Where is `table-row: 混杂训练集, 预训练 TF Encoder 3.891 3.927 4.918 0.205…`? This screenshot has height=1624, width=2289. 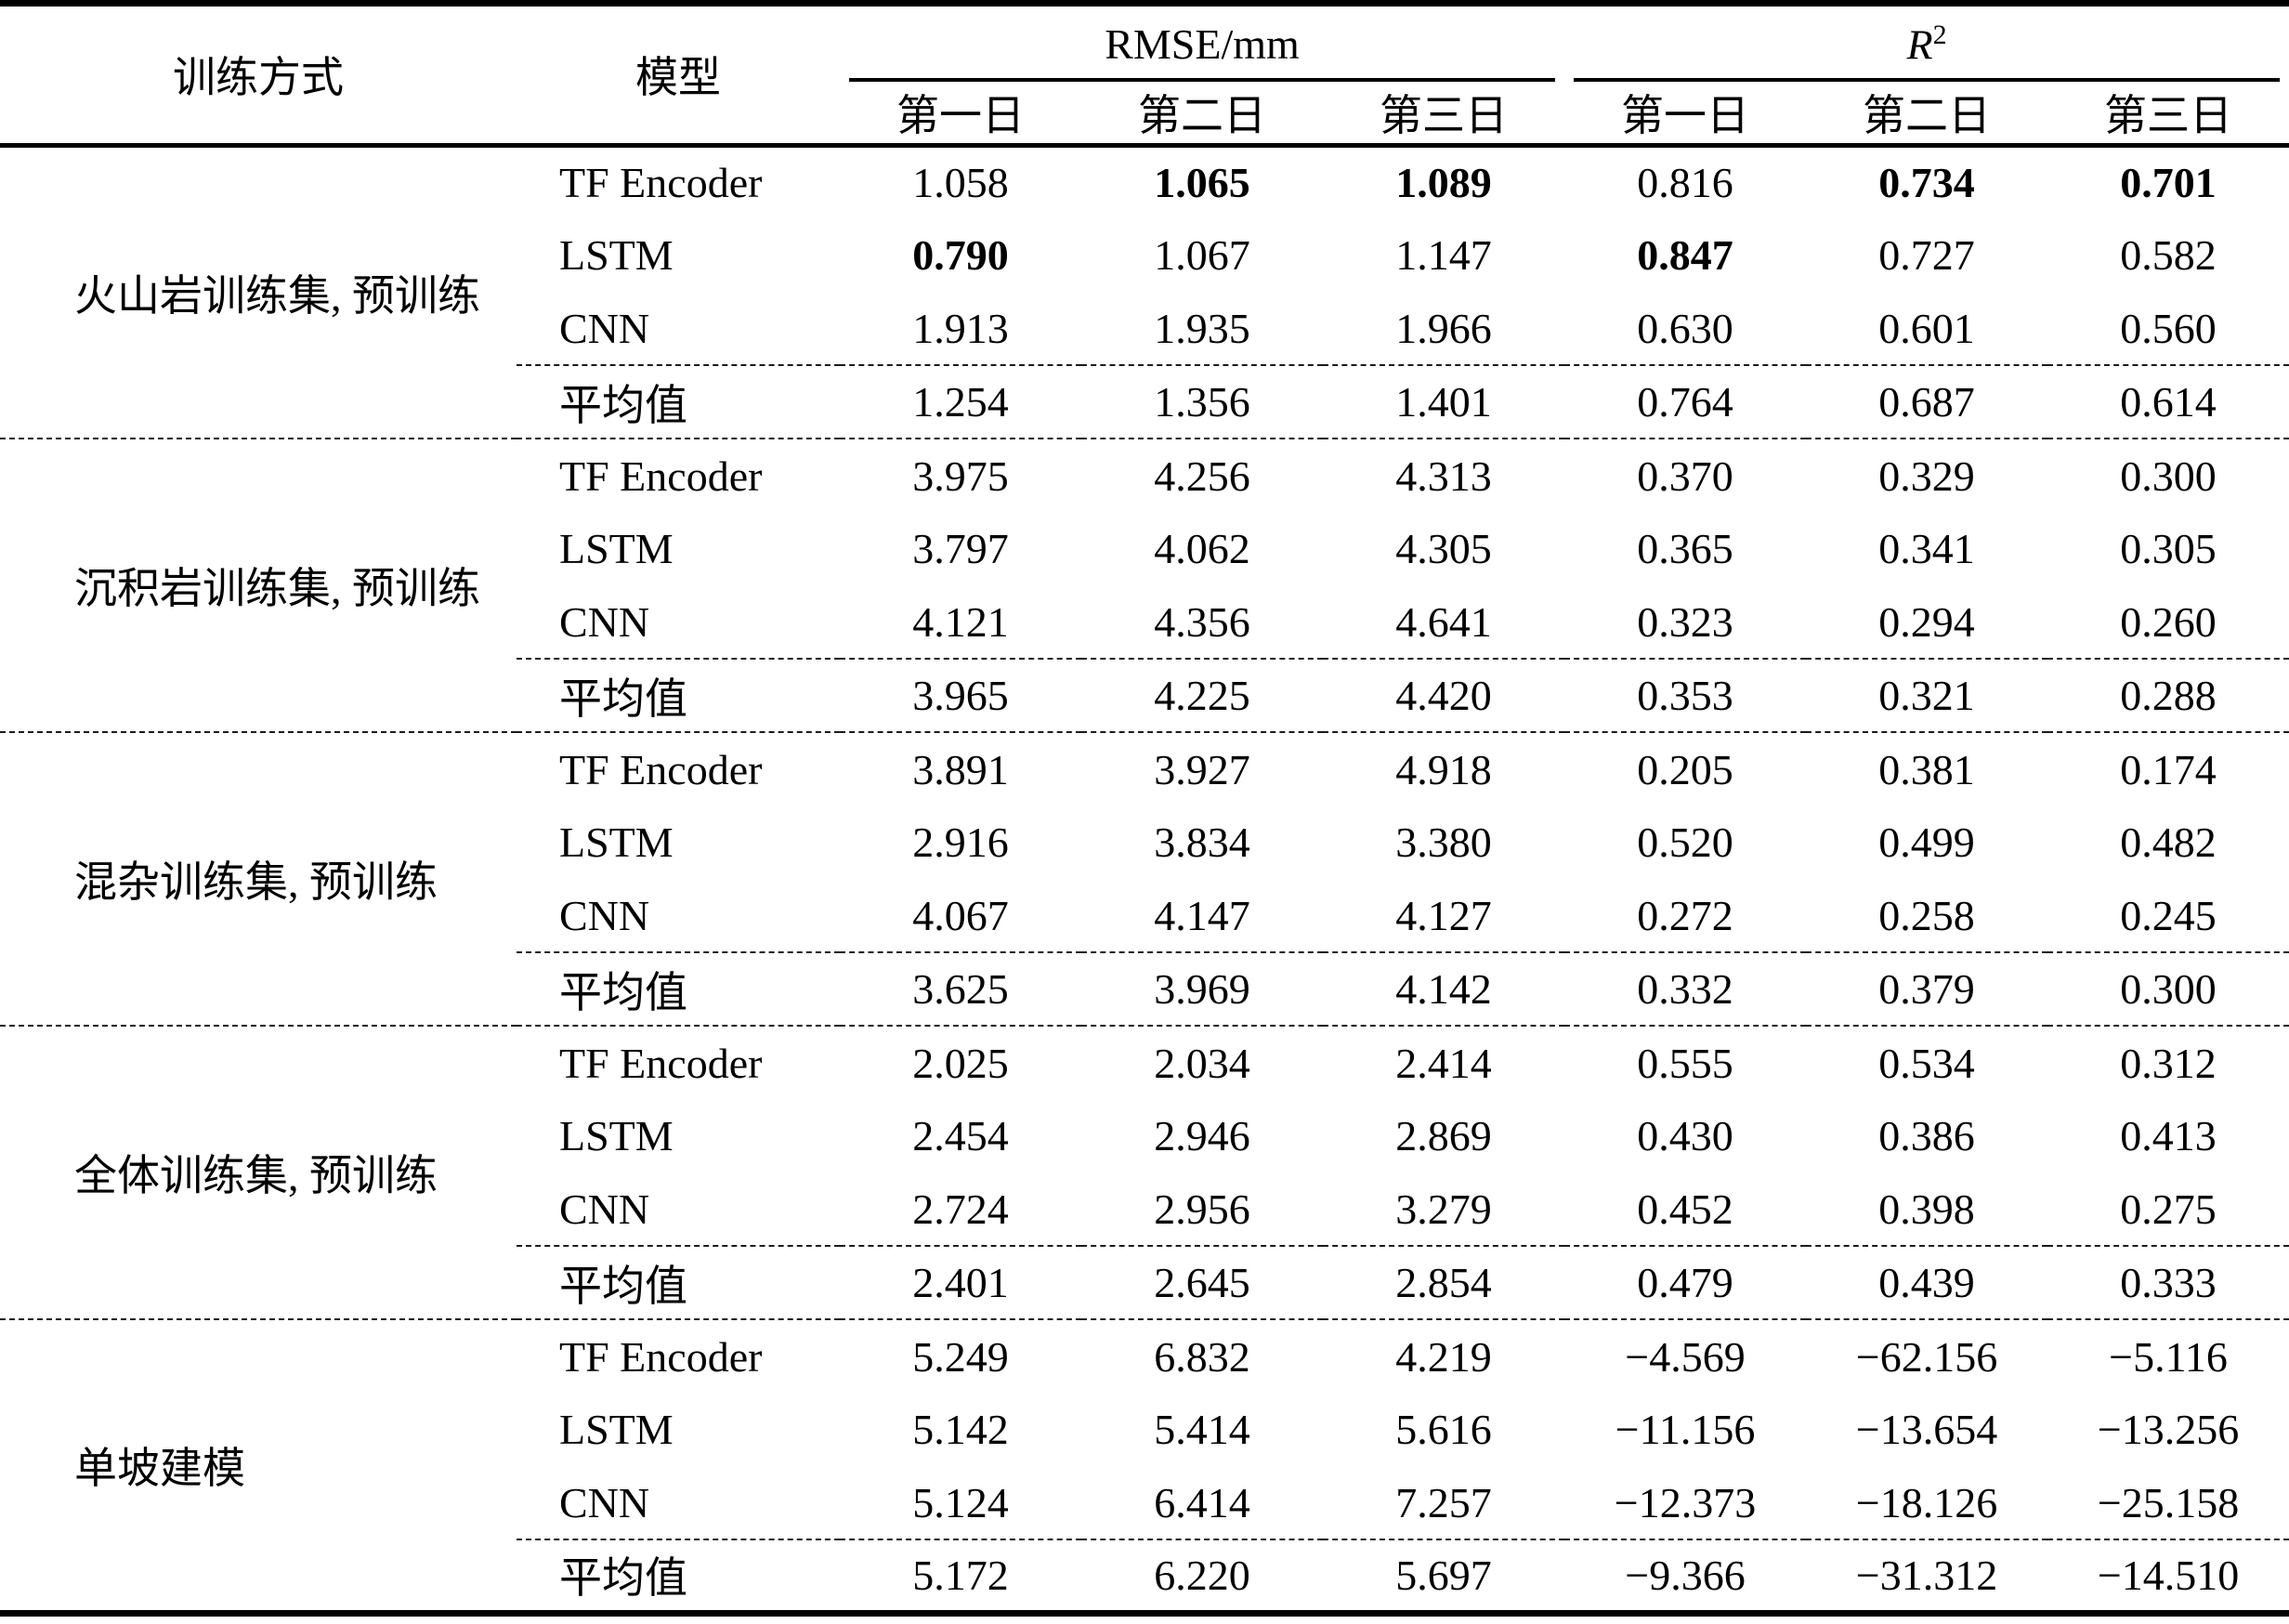 table-row: 混杂训练集, 预训练 TF Encoder 3.891 3.927 4.918 0.205… is located at coordinates (1144, 819).